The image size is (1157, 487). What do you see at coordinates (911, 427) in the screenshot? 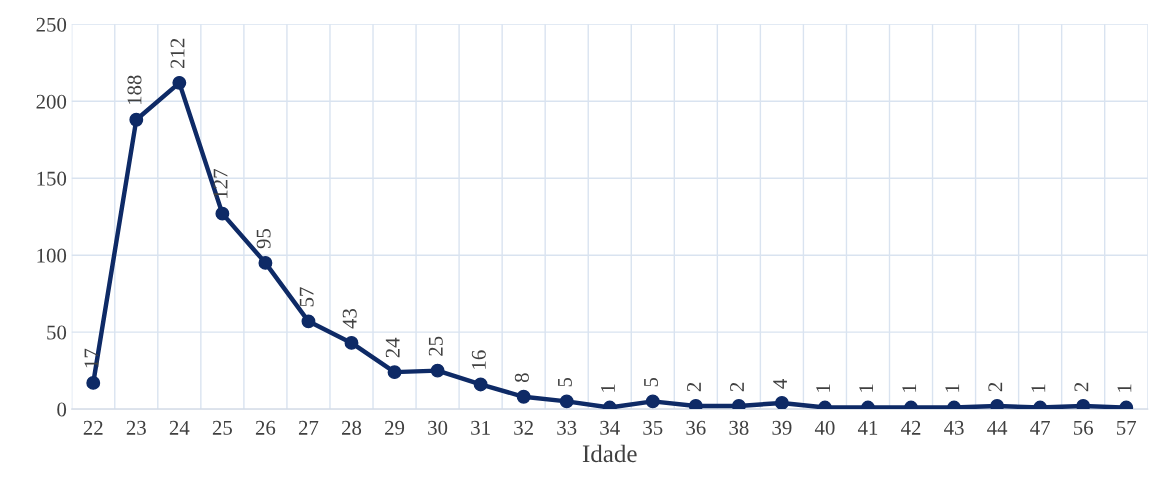
I see `x-tick-label: 42` at bounding box center [911, 427].